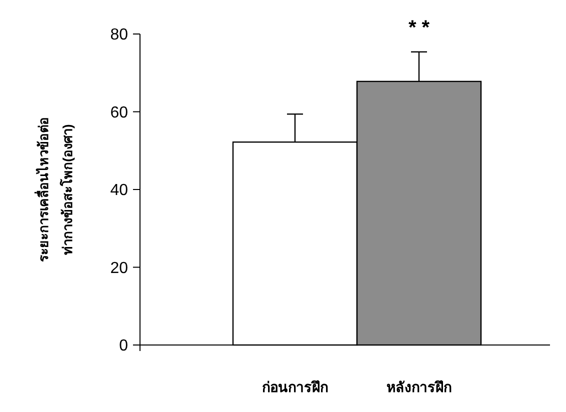  Describe the element at coordinates (419, 27) in the screenshot. I see `annotation: * *` at that location.